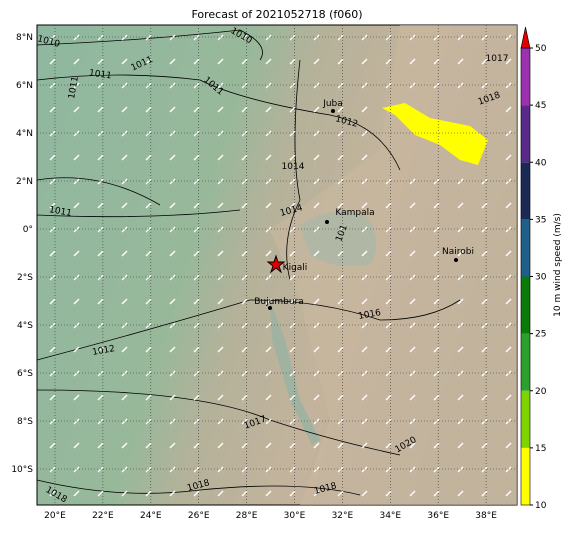  Describe the element at coordinates (525, 77) in the screenshot. I see `colorbar-segment` at that location.